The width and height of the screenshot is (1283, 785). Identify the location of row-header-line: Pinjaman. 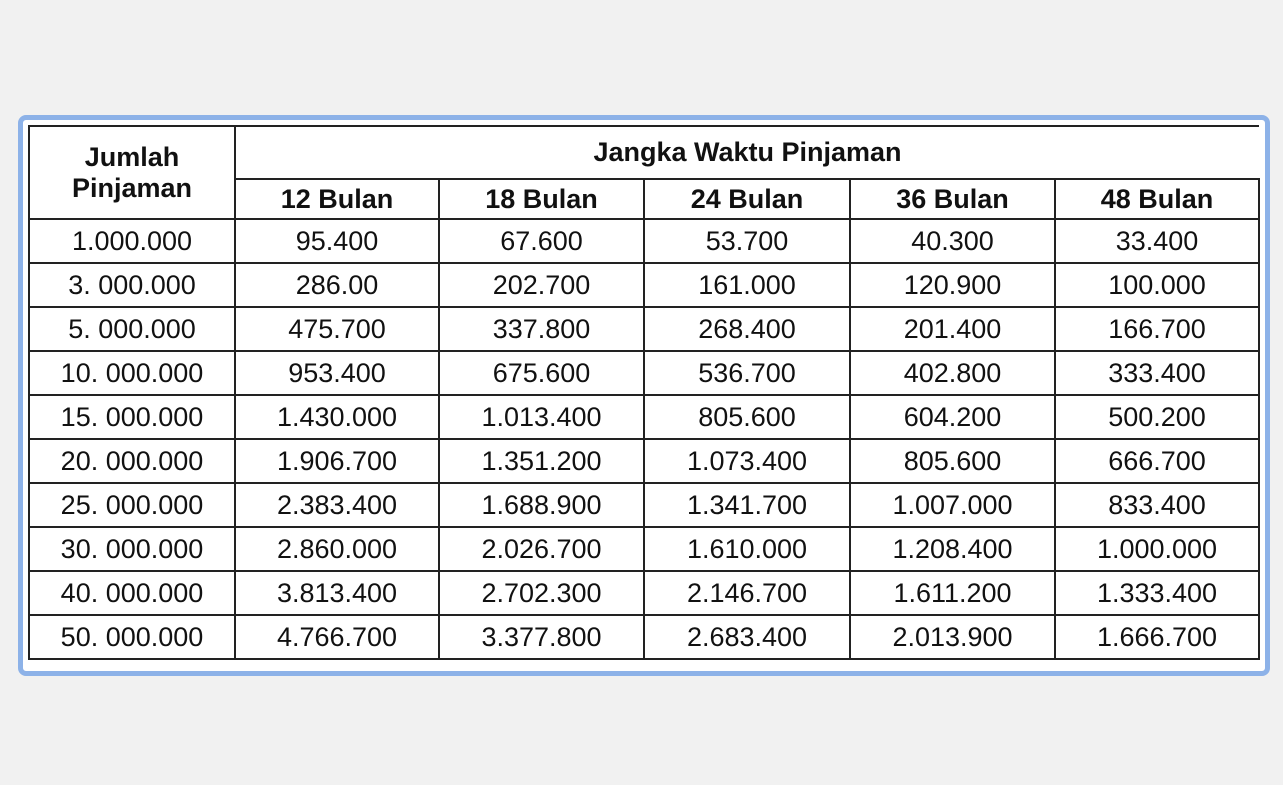
(132, 187).